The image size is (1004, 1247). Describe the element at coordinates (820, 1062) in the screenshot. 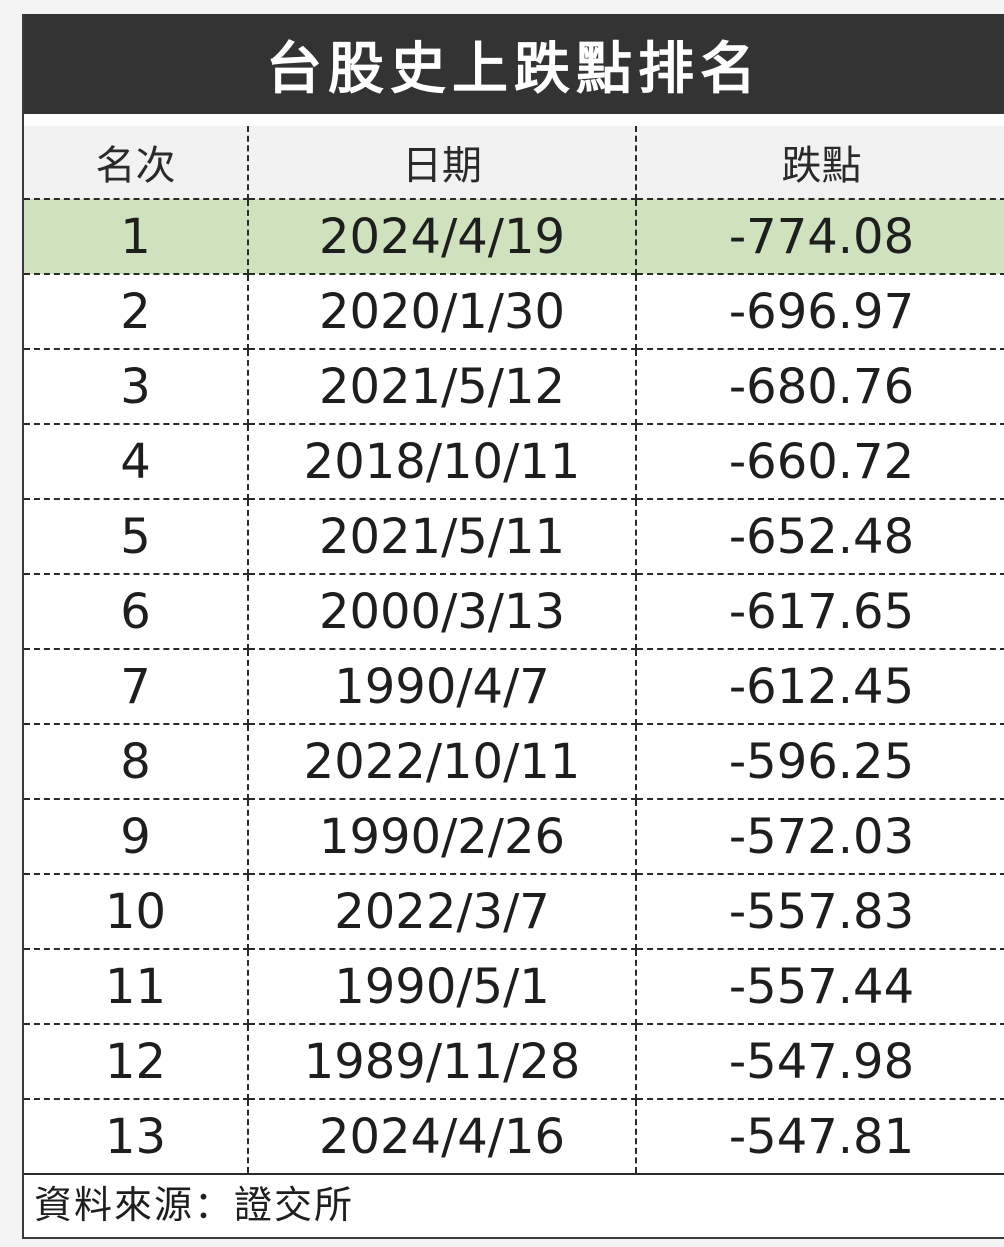

I see `drop-cell: -547.98` at that location.